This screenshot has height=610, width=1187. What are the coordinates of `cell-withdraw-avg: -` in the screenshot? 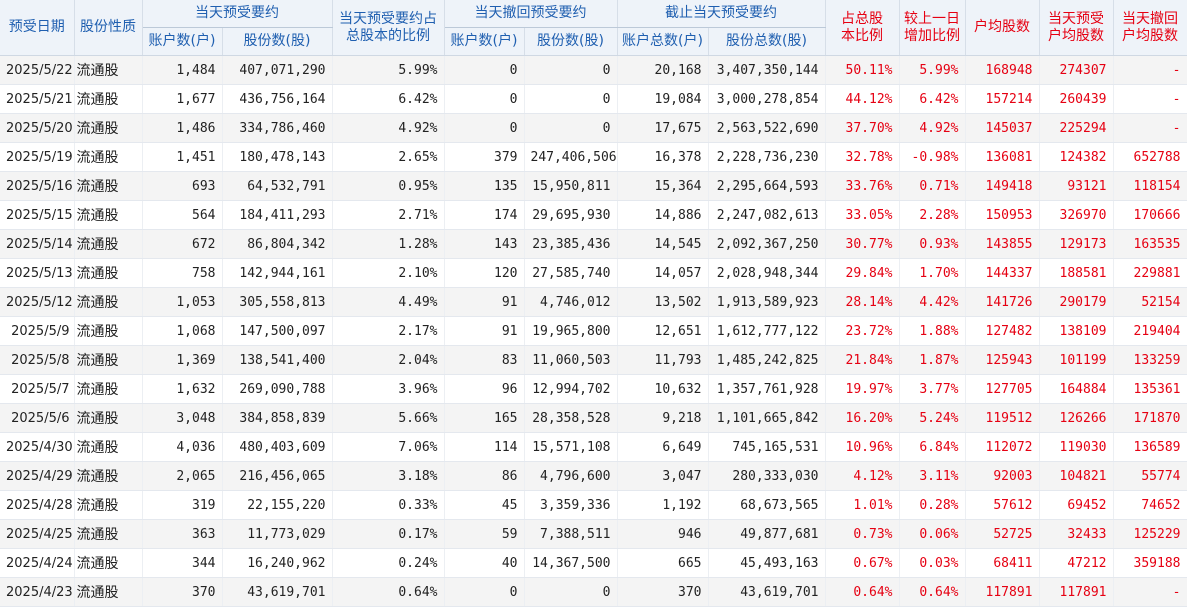 It's located at (1150, 128).